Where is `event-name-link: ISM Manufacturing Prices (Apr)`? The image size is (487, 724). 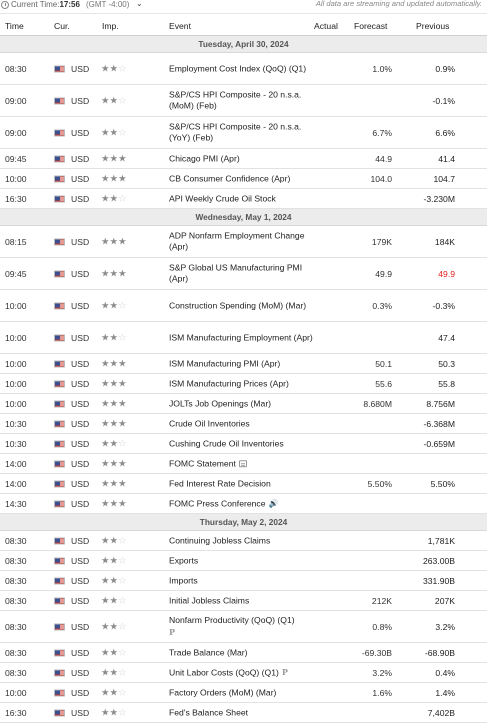 event-name-link: ISM Manufacturing Prices (Apr) is located at coordinates (243, 384).